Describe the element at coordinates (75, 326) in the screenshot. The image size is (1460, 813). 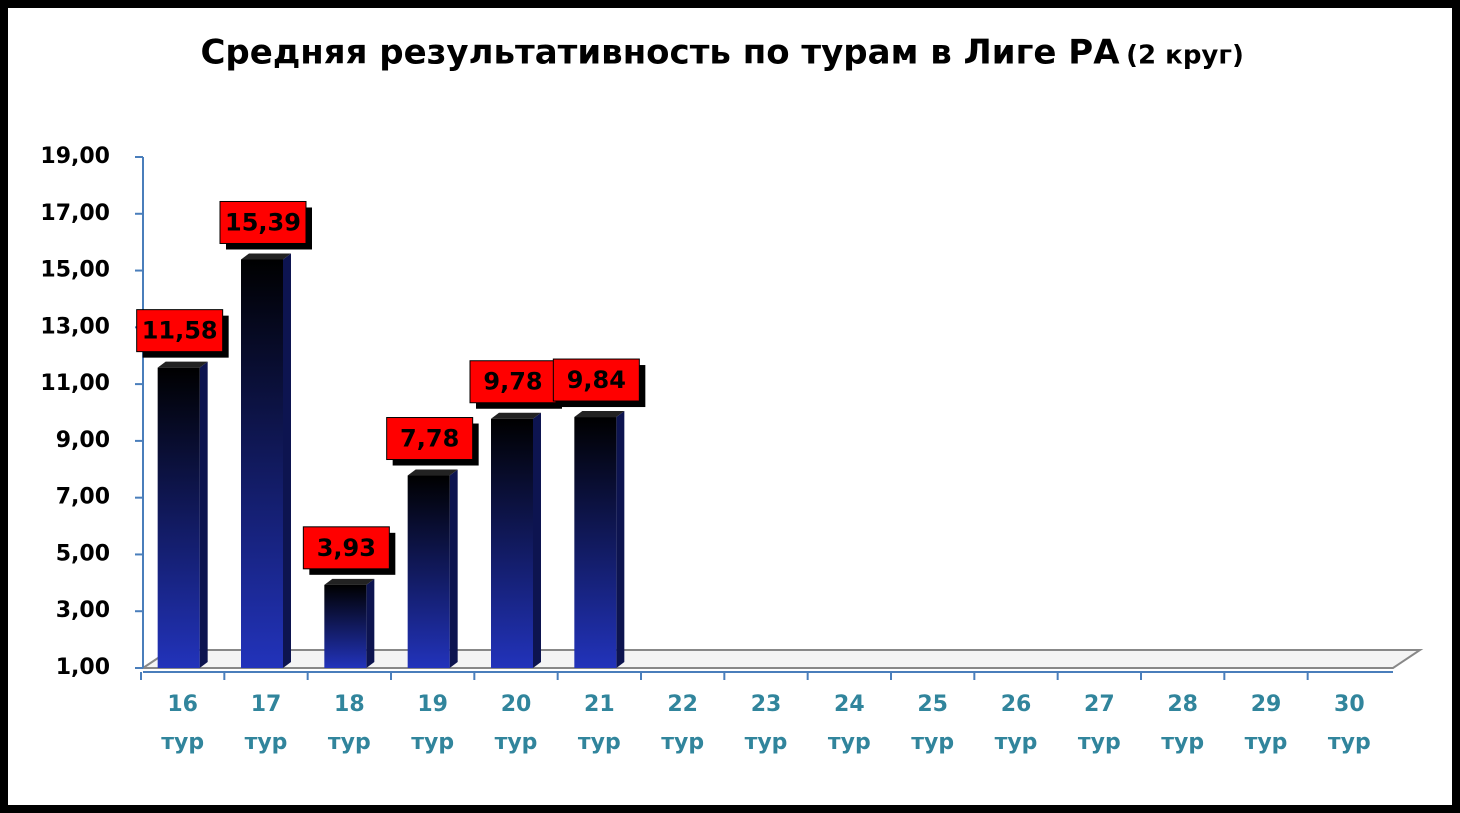
I see `y-tick-label: 13,00` at that location.